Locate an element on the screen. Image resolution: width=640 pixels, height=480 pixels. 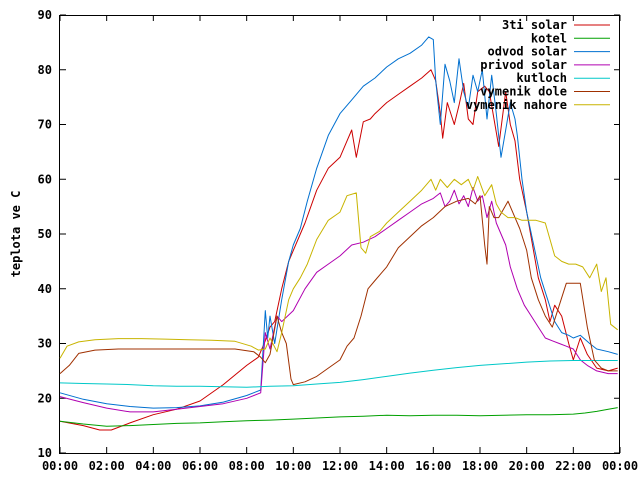
x-tick-label: 04:00 is located at coordinates (153, 466).